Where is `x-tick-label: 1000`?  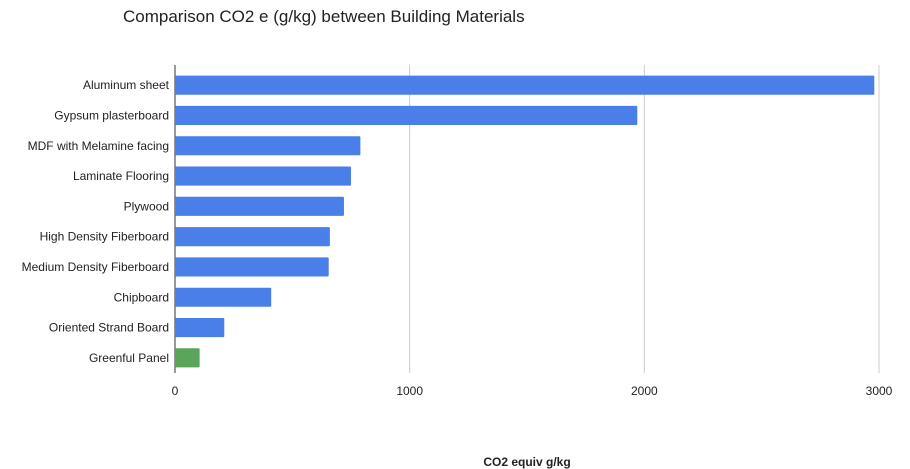 x-tick-label: 1000 is located at coordinates (409, 391).